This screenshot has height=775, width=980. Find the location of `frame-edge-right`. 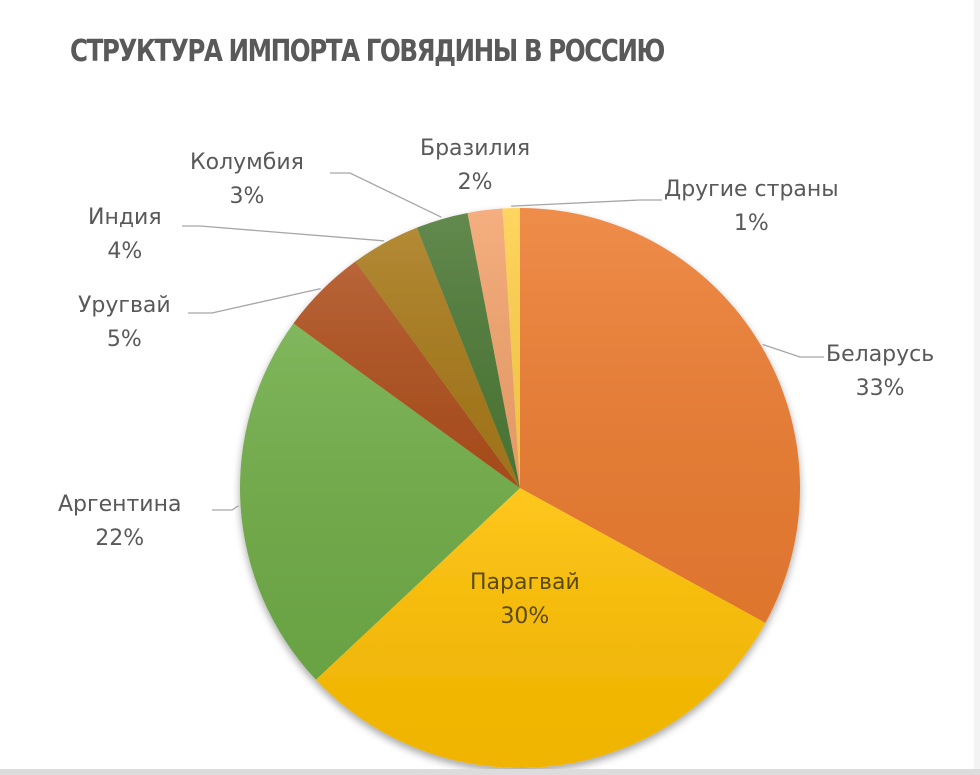

frame-edge-right is located at coordinates (977, 387).